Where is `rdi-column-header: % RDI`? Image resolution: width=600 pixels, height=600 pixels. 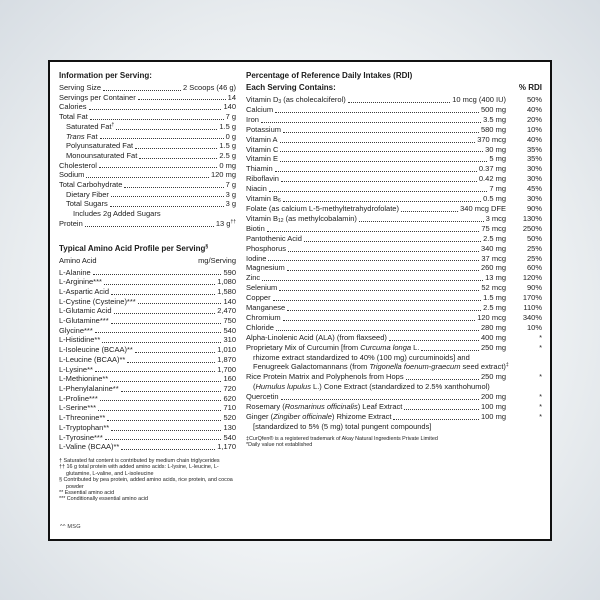 rdi-column-header: % RDI is located at coordinates (530, 87).